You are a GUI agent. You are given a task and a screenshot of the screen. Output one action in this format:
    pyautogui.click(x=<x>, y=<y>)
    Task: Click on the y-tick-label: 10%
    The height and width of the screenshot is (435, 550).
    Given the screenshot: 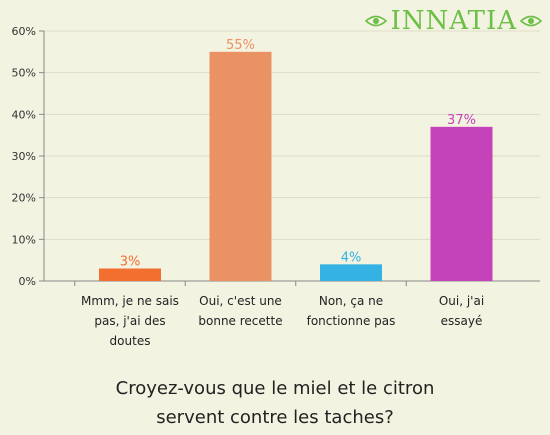 What is the action you would take?
    pyautogui.click(x=24, y=239)
    